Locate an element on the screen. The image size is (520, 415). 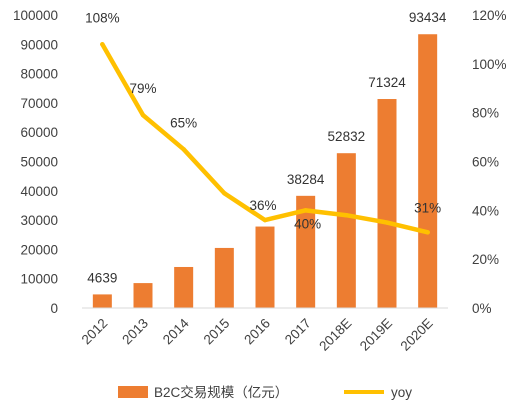
left-axis-tick-label: 60000 is located at coordinates (39, 132).